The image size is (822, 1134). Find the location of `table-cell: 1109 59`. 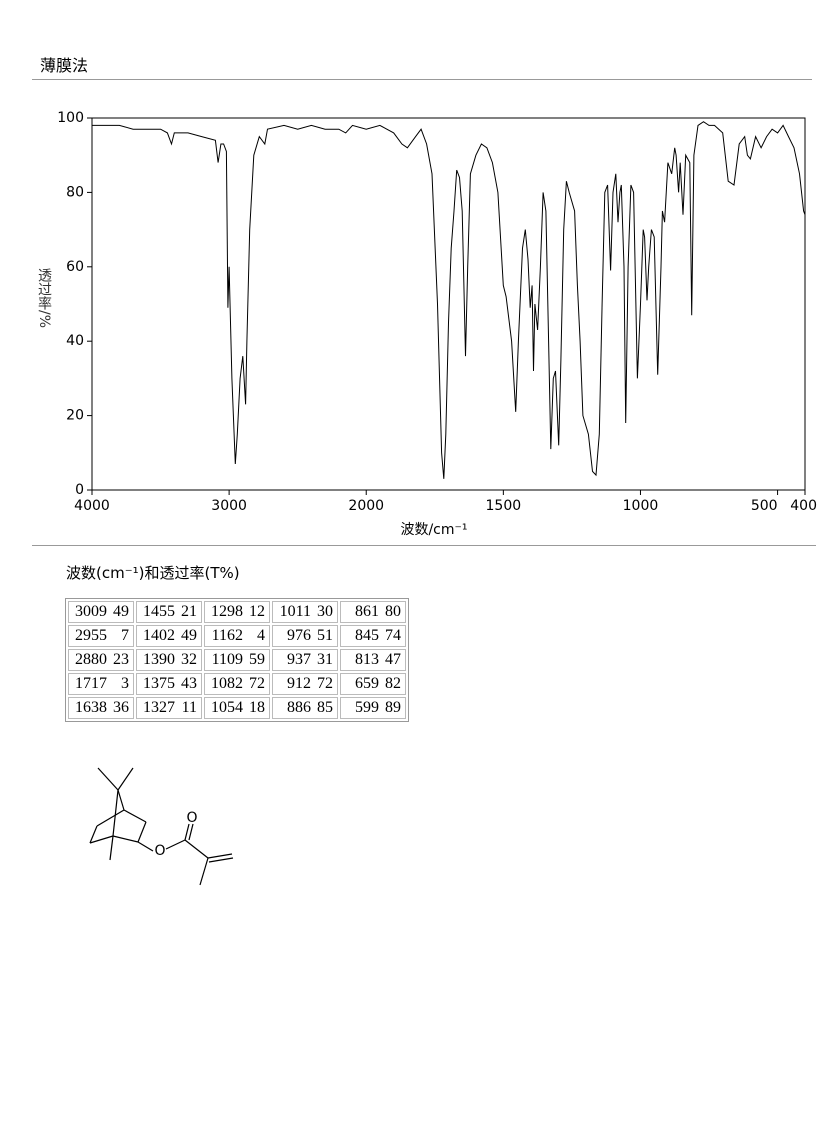

table-cell: 1109 59 is located at coordinates (237, 660).